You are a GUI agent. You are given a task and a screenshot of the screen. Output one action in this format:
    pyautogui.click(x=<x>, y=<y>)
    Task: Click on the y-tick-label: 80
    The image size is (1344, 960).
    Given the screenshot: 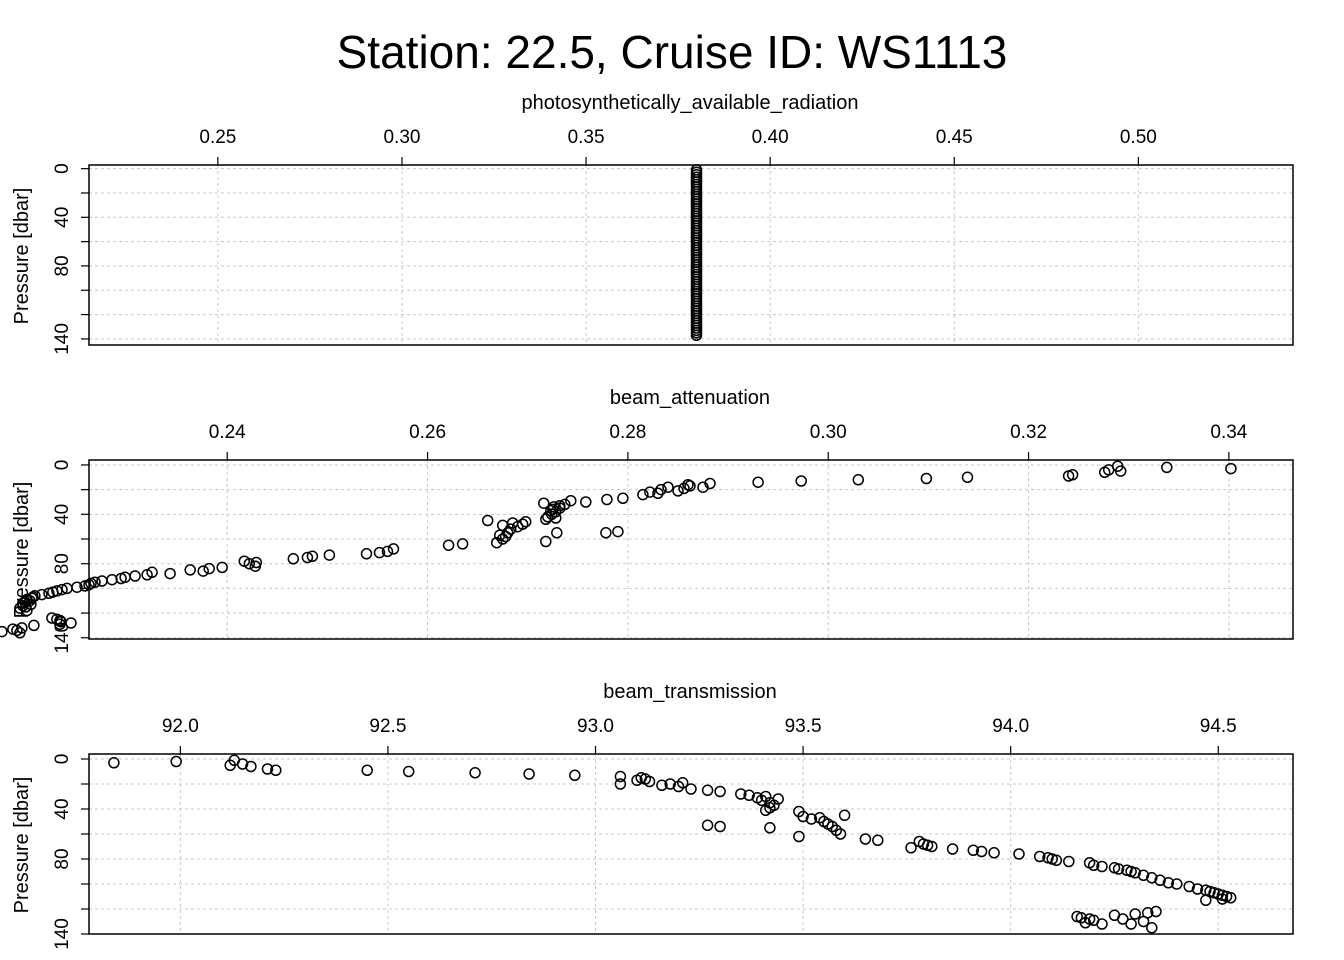 What is the action you would take?
    pyautogui.click(x=62, y=265)
    